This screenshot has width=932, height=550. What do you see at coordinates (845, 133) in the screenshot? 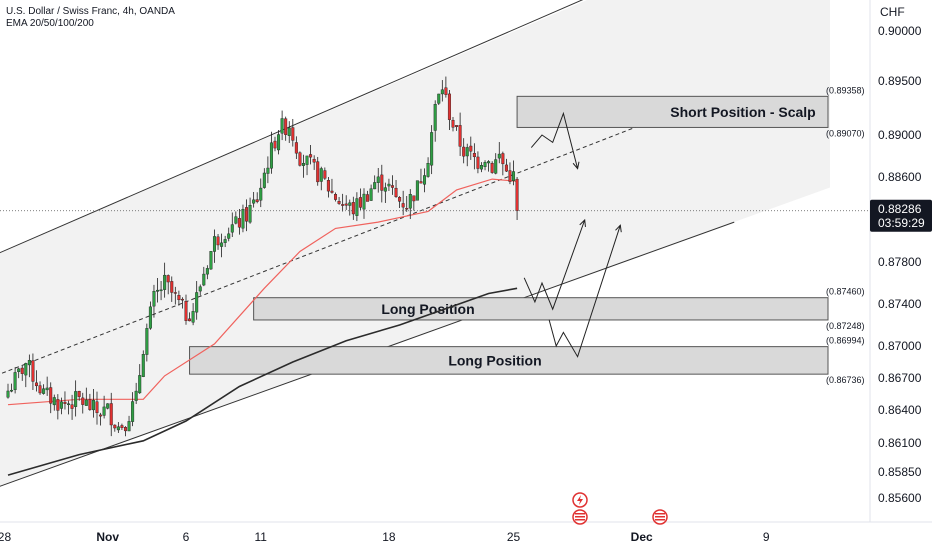
I see `zone-bottom-price: (0.89070)` at bounding box center [845, 133].